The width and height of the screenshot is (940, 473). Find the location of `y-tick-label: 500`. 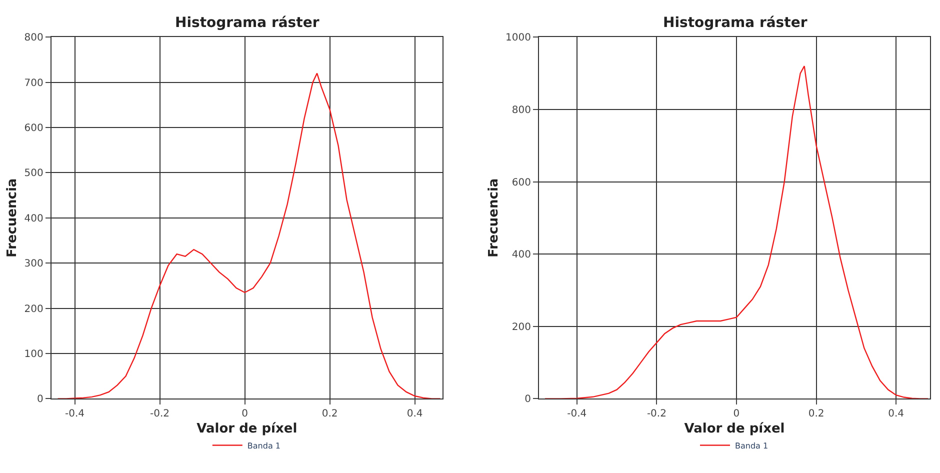

y-tick-label: 500 is located at coordinates (34, 174).